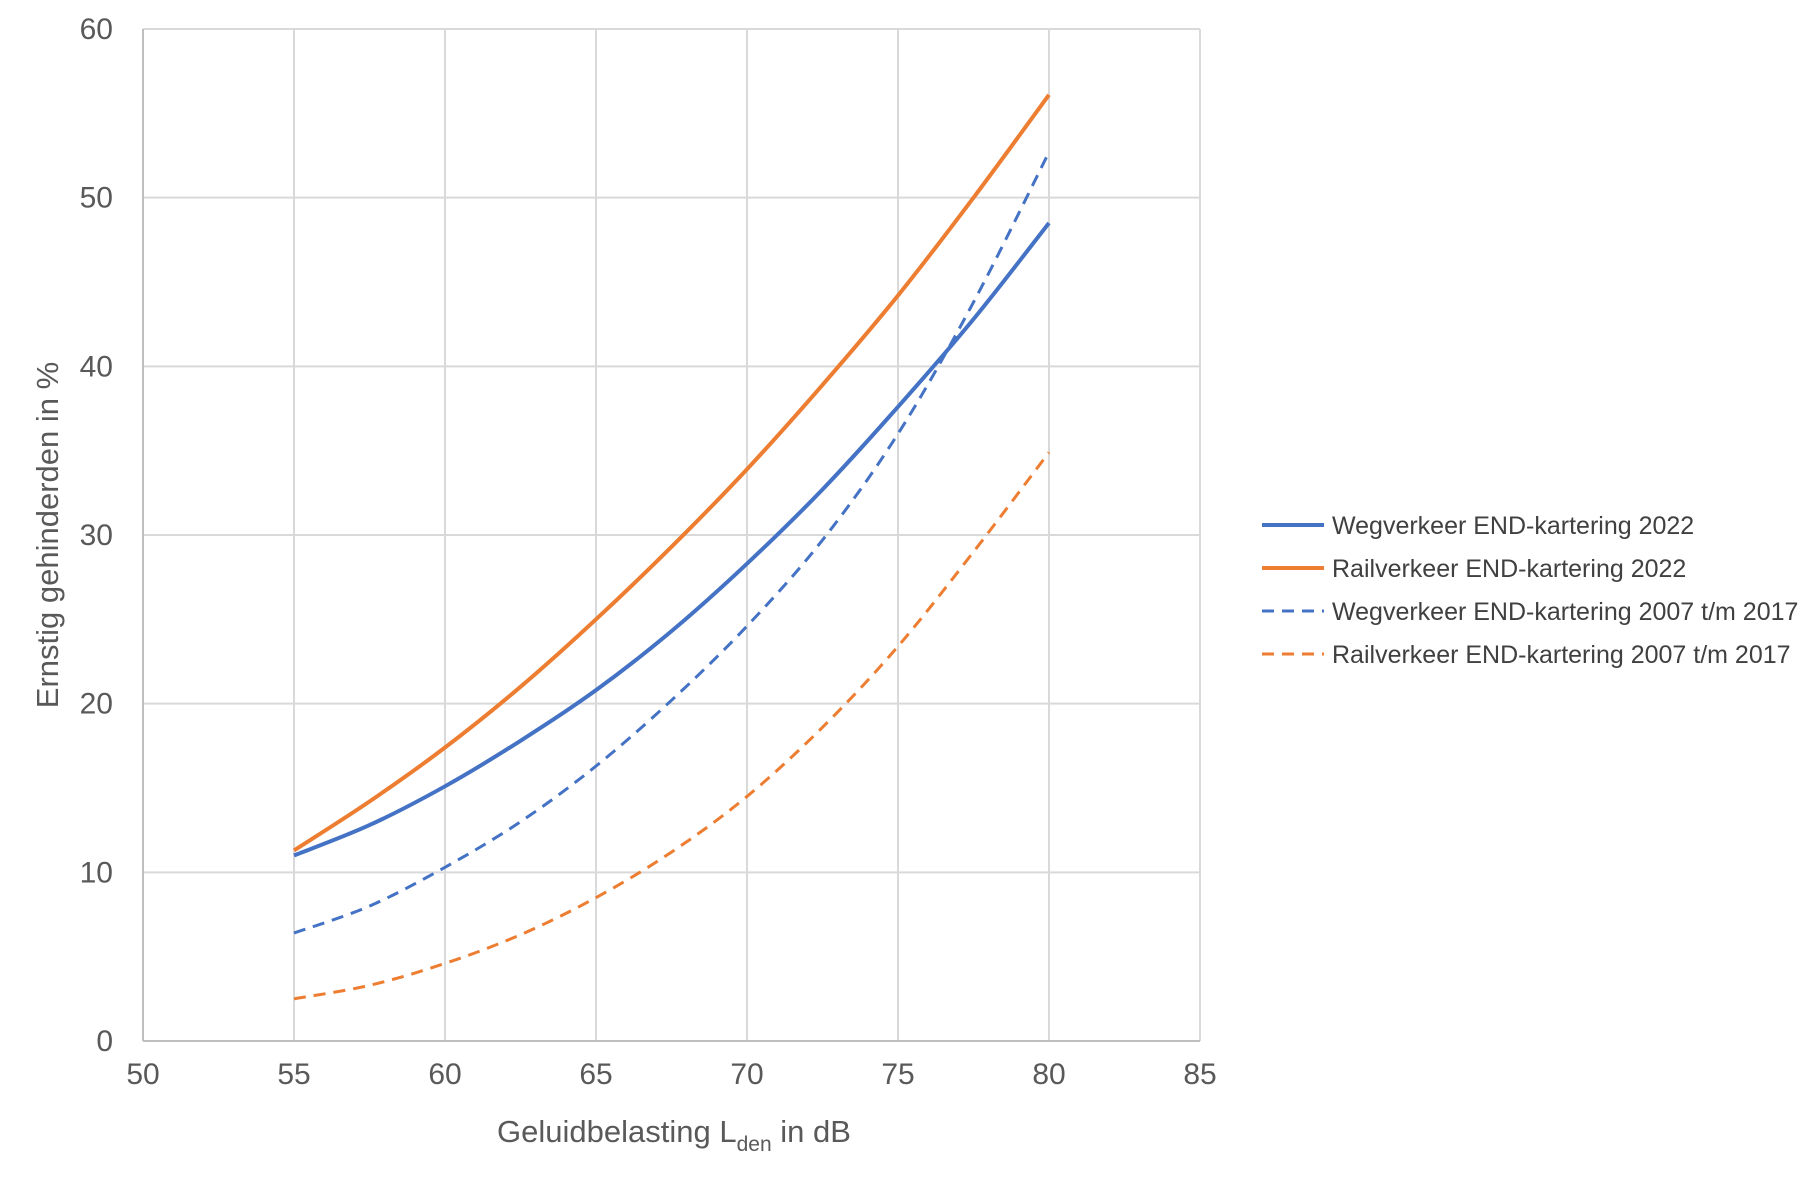  Describe the element at coordinates (96, 872) in the screenshot. I see `y-tick-label: 10` at that location.